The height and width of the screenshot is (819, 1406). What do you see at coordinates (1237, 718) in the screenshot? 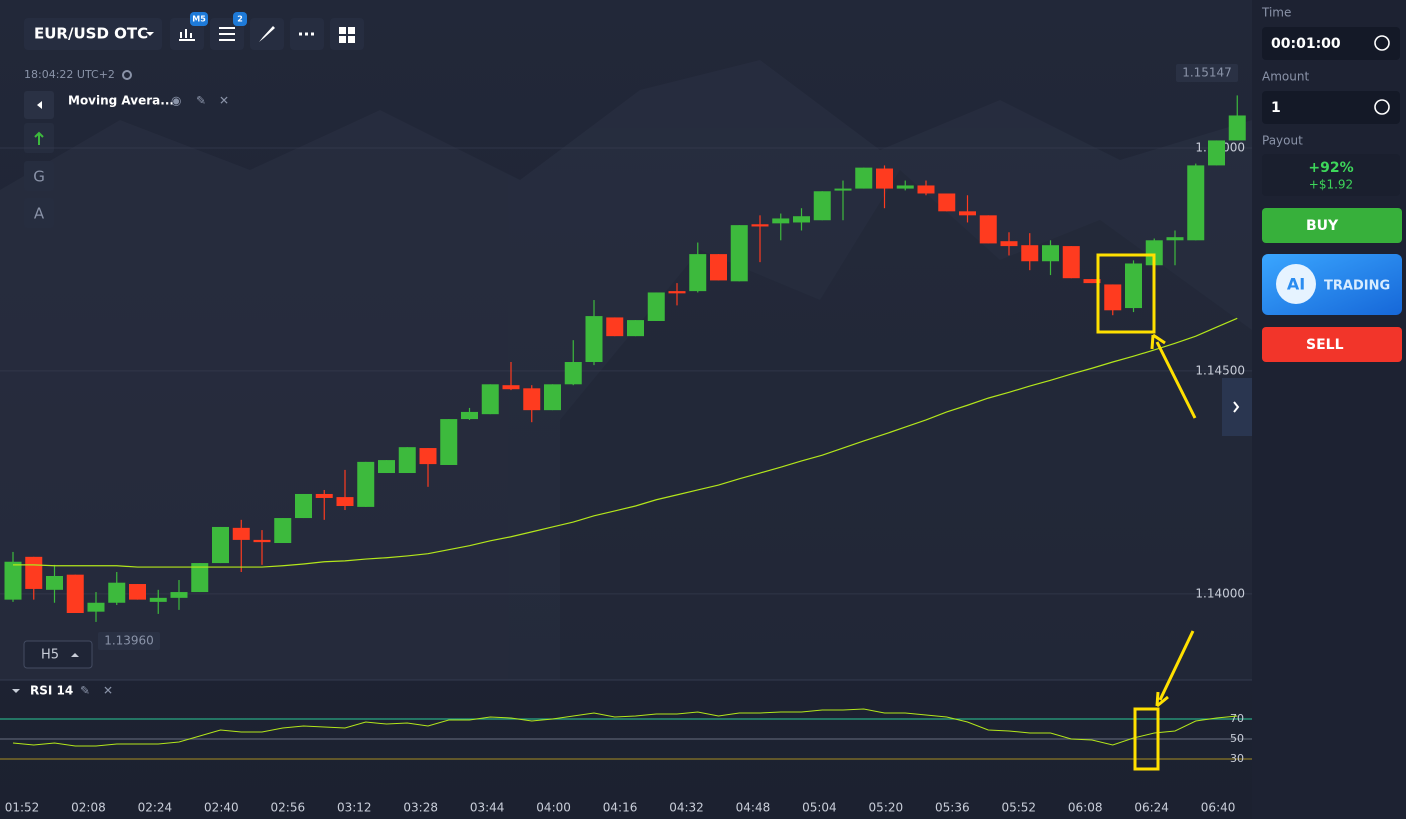
I see `rsi-tick-label: 70` at bounding box center [1237, 718].